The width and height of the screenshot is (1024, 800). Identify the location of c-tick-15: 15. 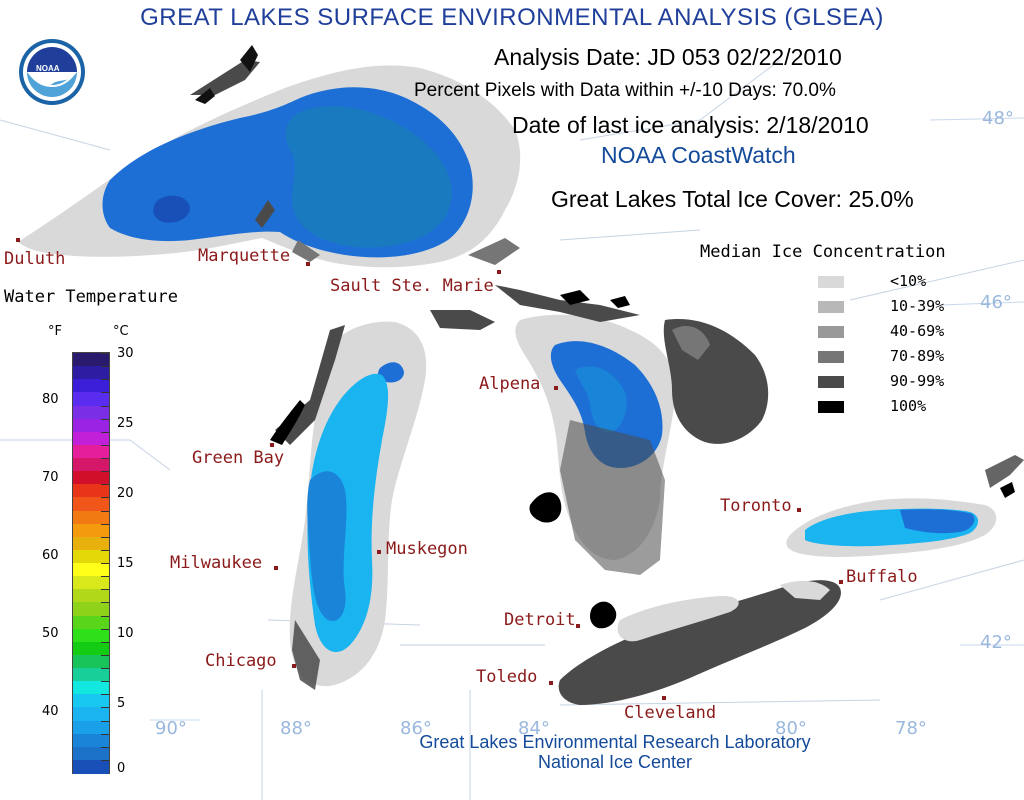
(125, 563).